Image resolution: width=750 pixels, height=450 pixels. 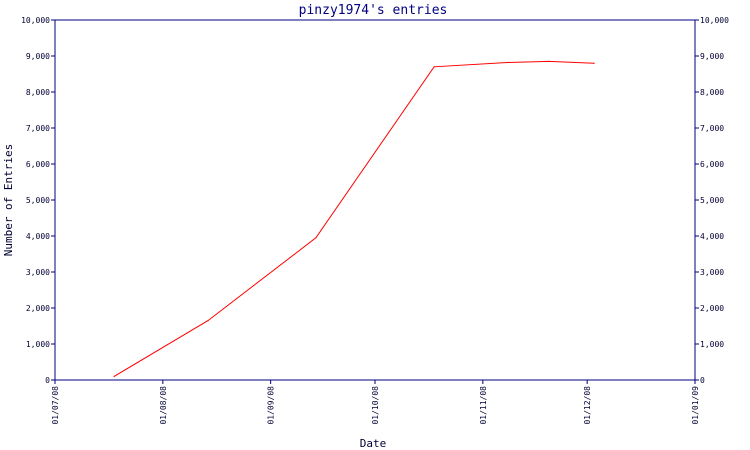 I want to click on chart-title: pinzy1974's entries, so click(x=373, y=10).